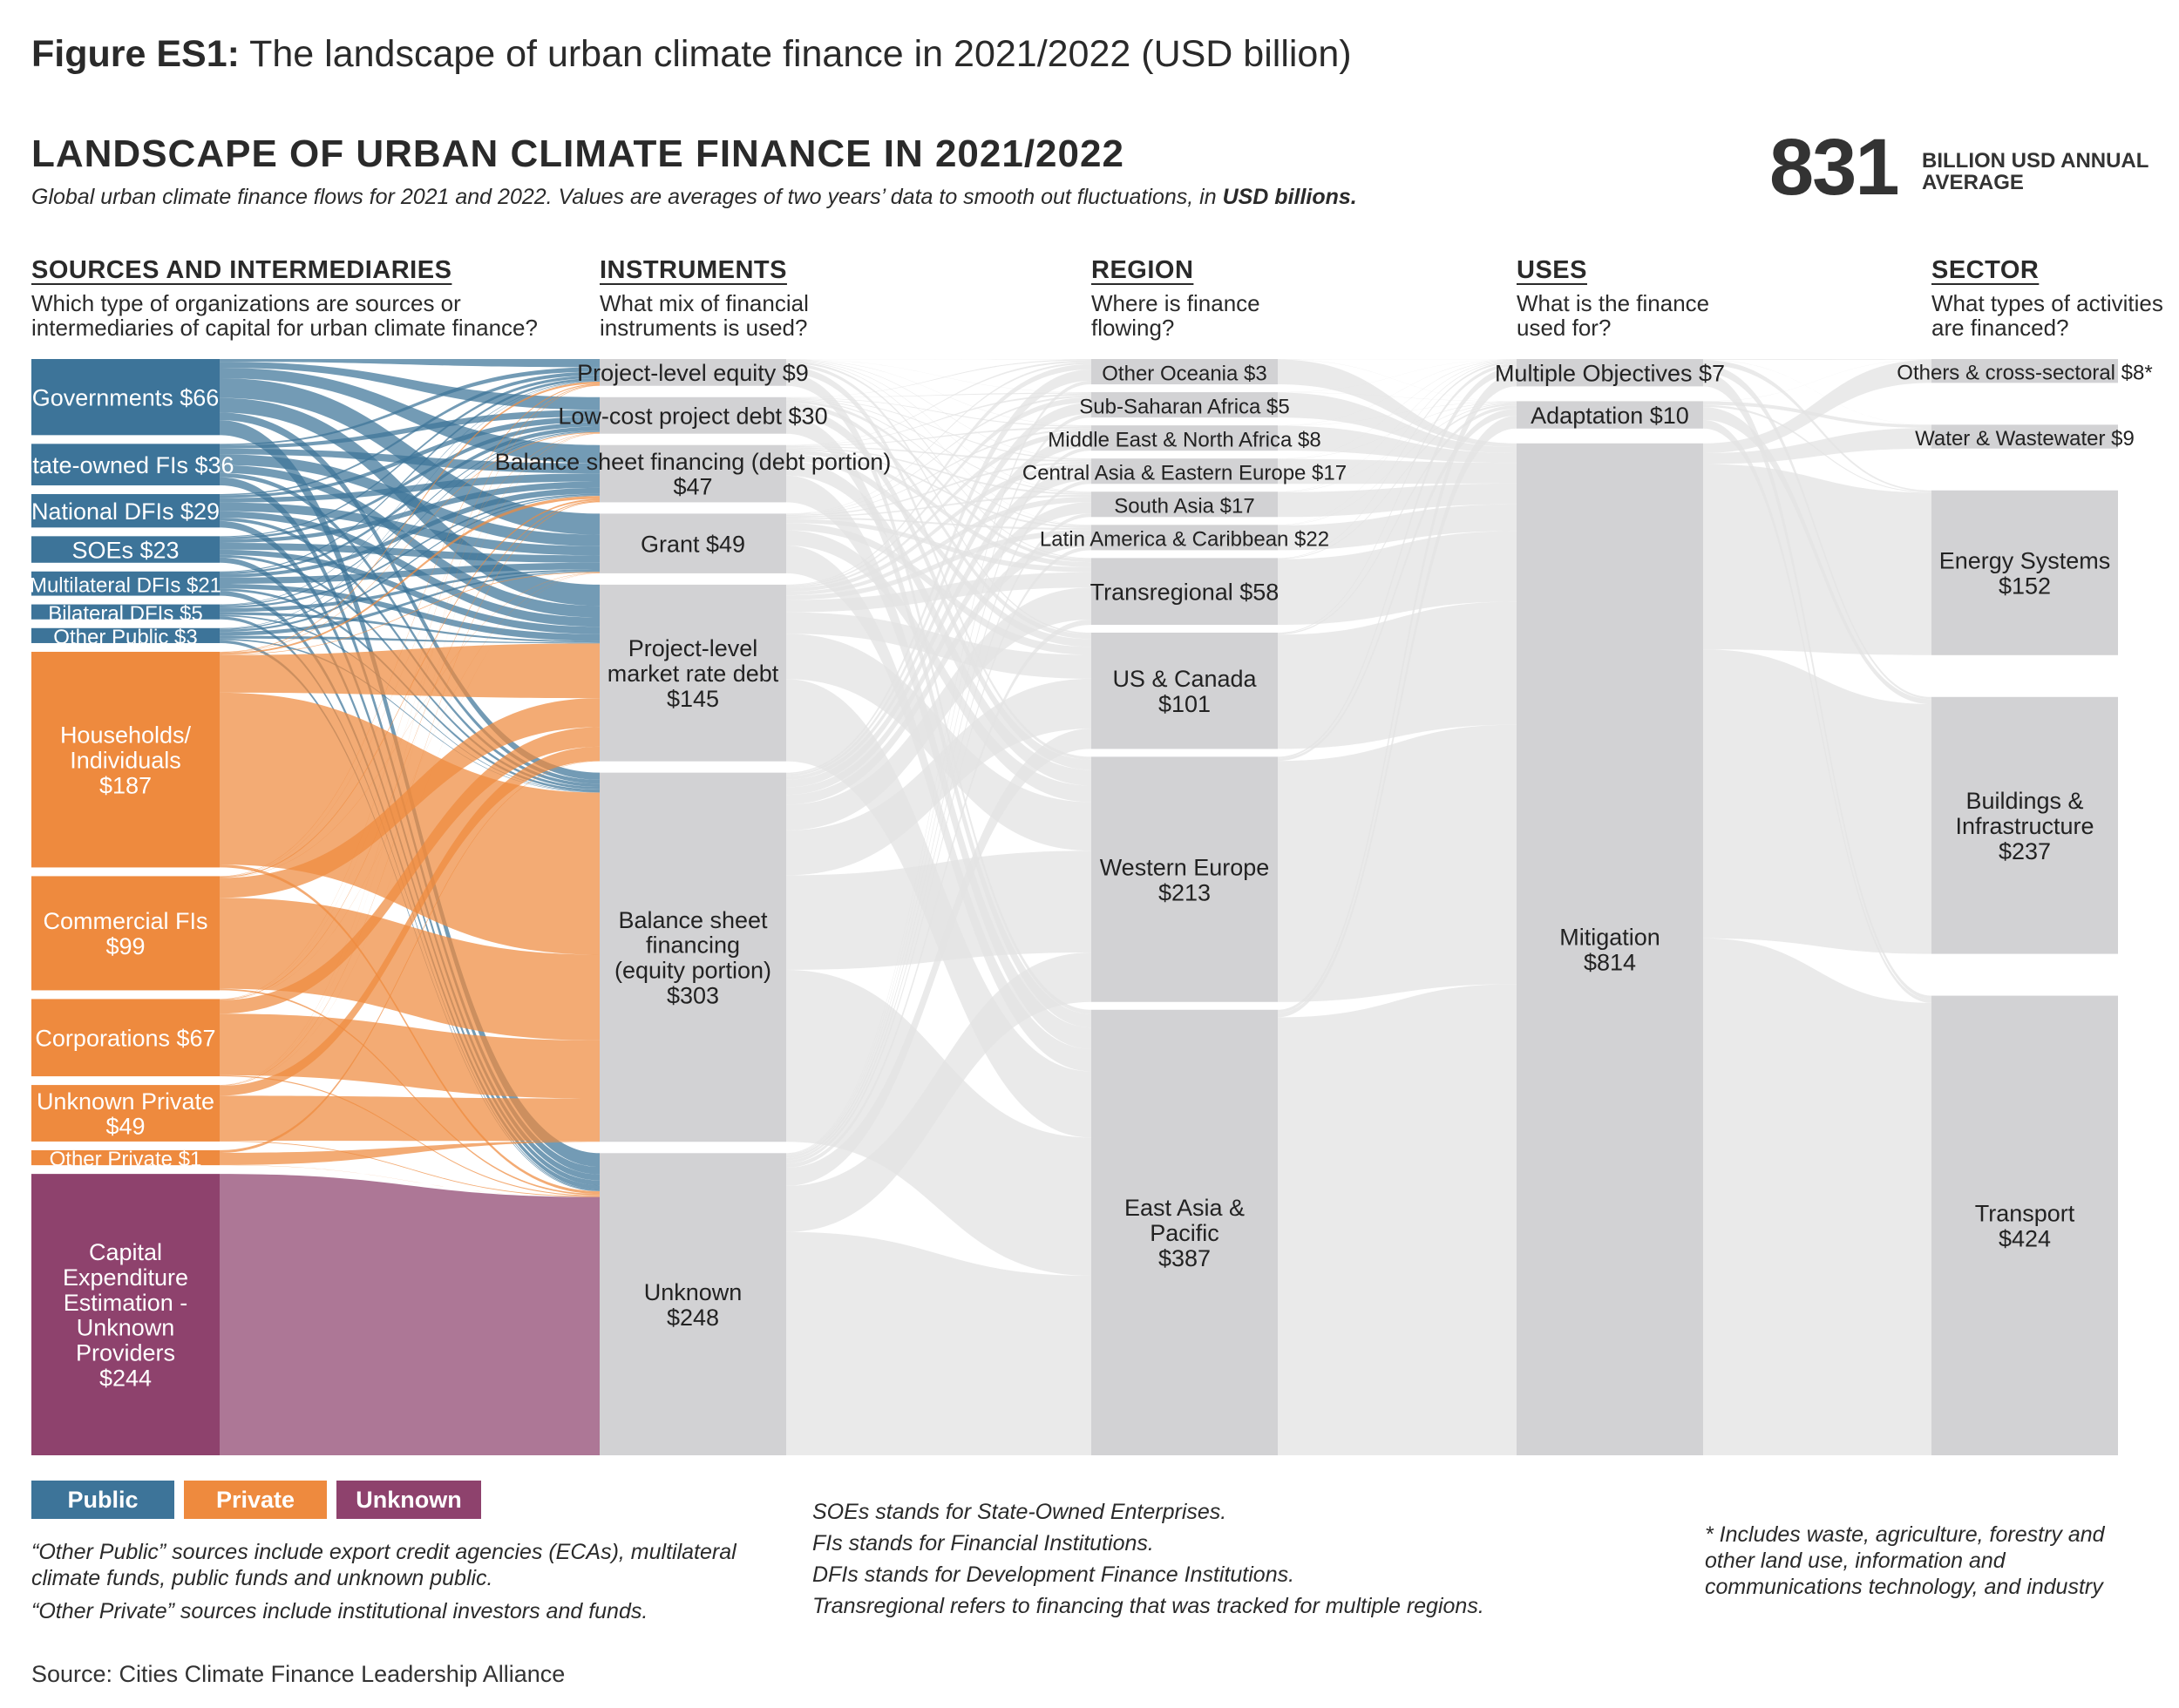 This screenshot has width=2179, height=1708. What do you see at coordinates (1397, 527) in the screenshot?
I see `flow-region-latin-america-caribbean--to-mitigation-814` at bounding box center [1397, 527].